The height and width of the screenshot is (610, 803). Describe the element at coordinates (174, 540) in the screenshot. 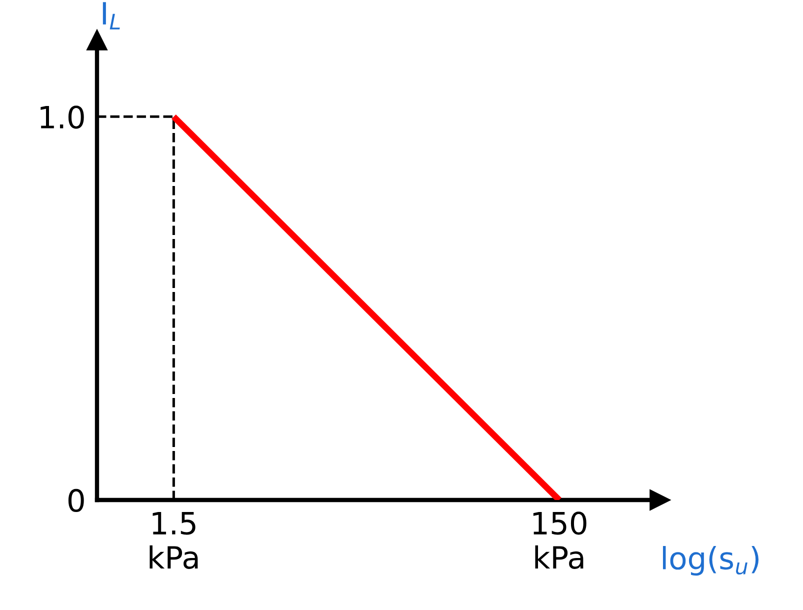

I see `x-tick-label: 1.5 kPa` at that location.